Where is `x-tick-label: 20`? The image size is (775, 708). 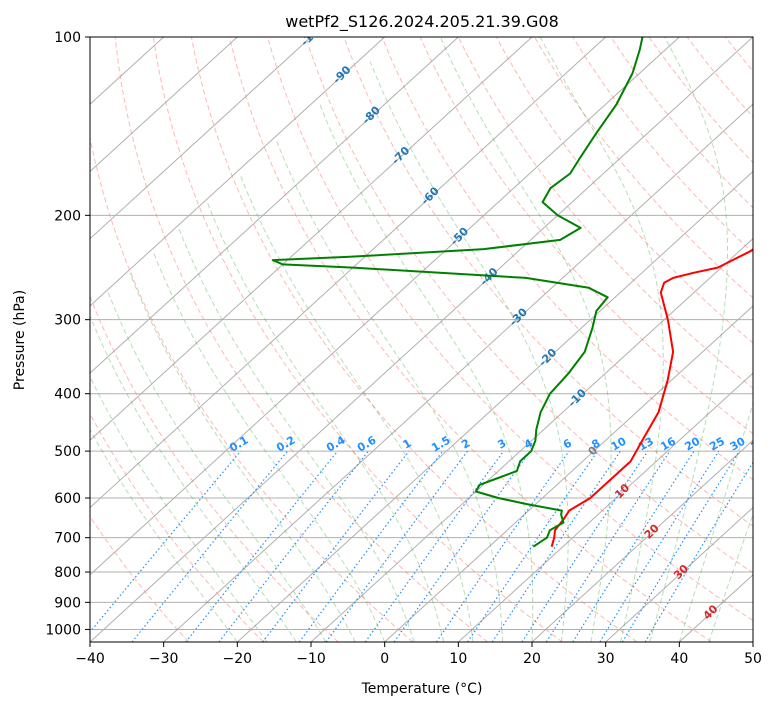 x-tick-label: 20 is located at coordinates (532, 659).